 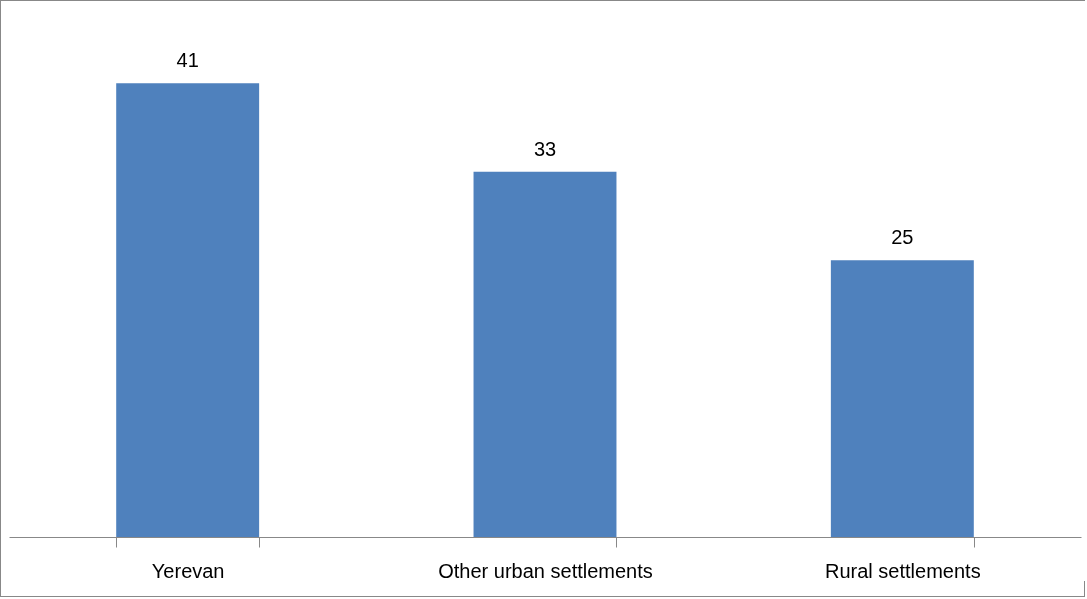 What do you see at coordinates (187, 60) in the screenshot?
I see `data-label: 41` at bounding box center [187, 60].